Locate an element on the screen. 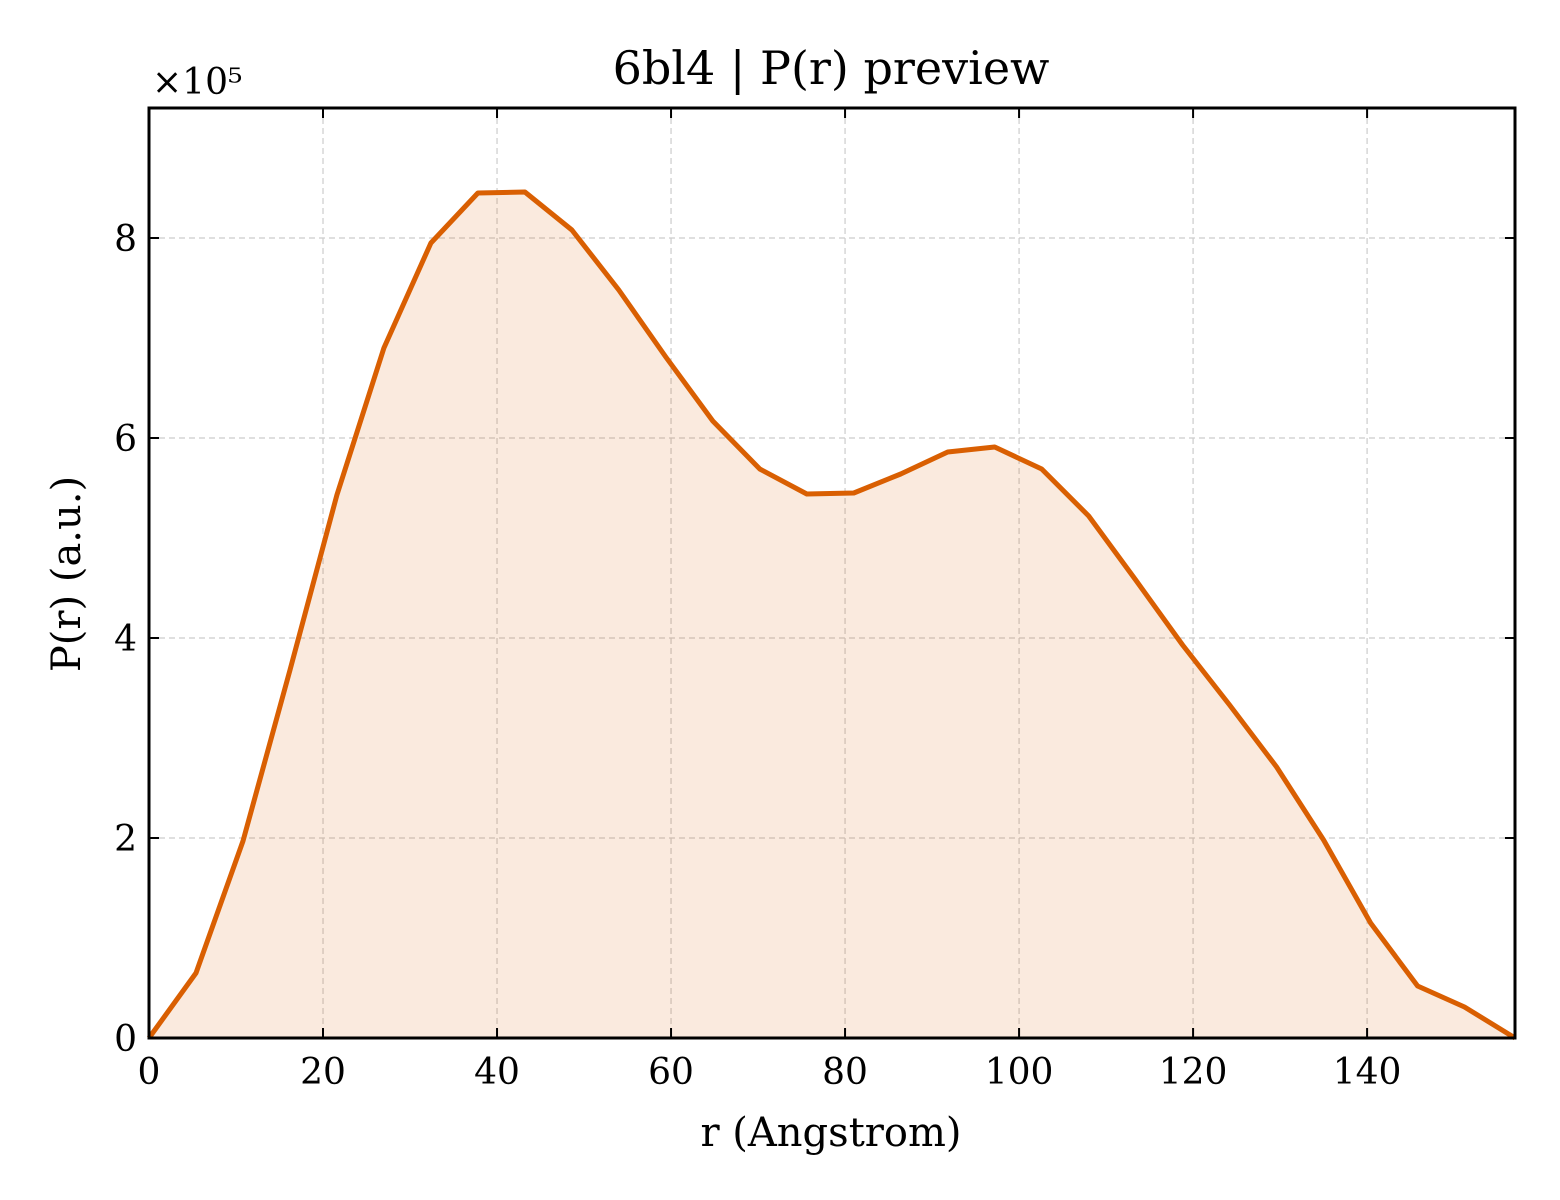 The height and width of the screenshot is (1200, 1560). x-tick-label: 40 is located at coordinates (497, 1072).